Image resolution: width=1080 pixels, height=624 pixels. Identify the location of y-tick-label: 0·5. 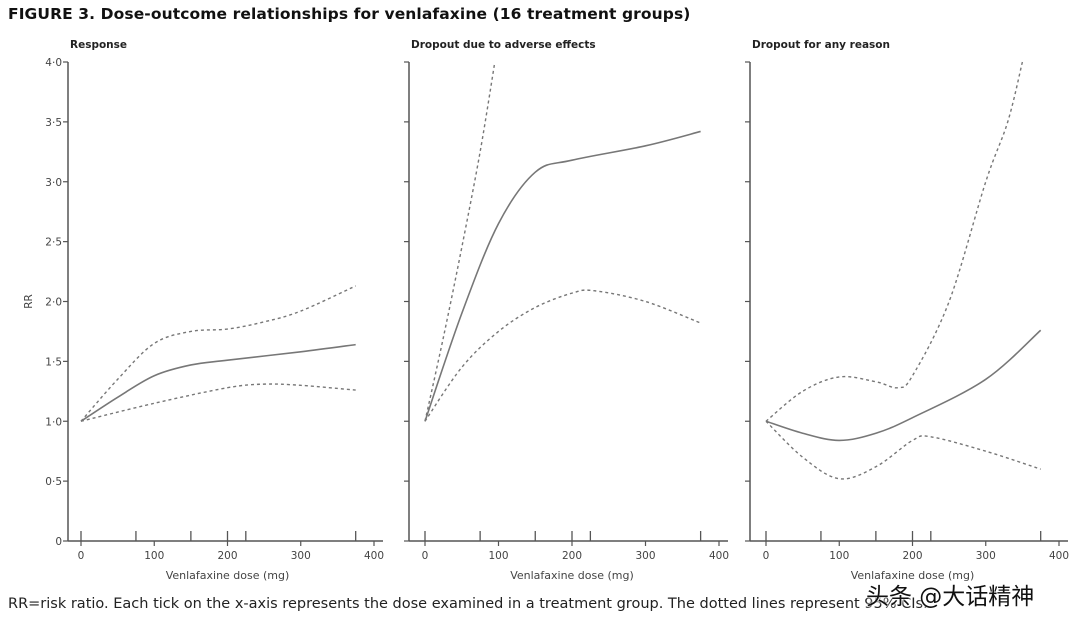
(53, 482).